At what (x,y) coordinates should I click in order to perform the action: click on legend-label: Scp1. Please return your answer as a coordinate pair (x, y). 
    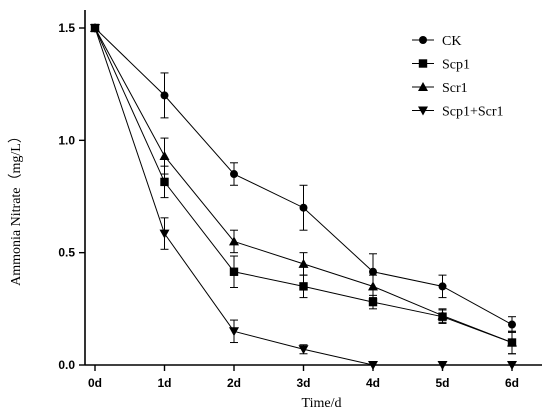
    Looking at the image, I should click on (456, 65).